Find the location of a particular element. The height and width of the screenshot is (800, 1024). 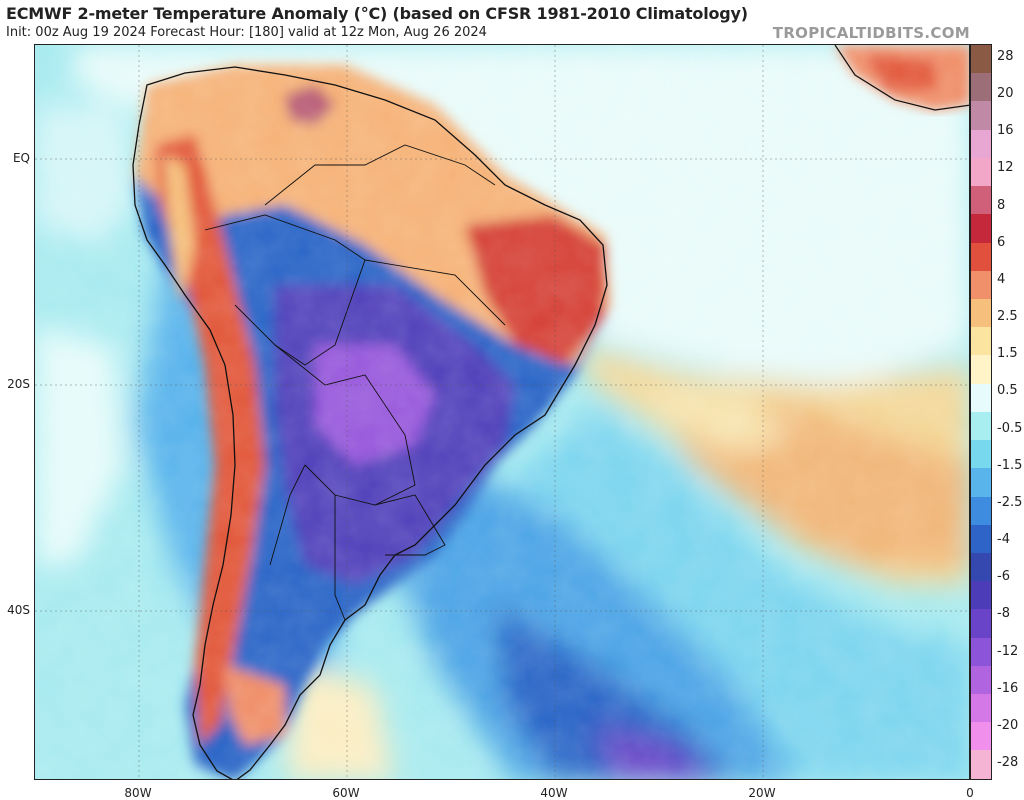

africa-coastline is located at coordinates (901, 78).